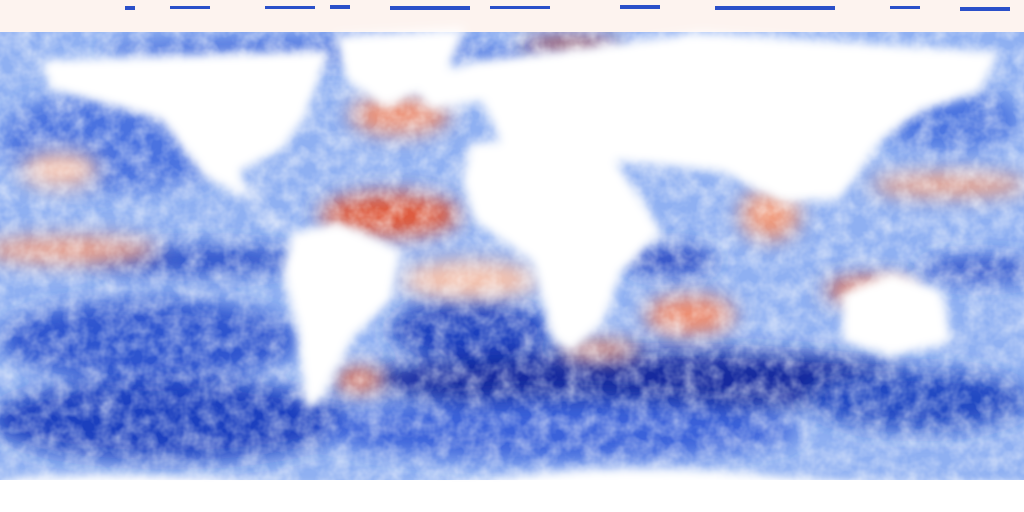 This screenshot has height=512, width=1024. What do you see at coordinates (342, 317) in the screenshot?
I see `south-america` at bounding box center [342, 317].